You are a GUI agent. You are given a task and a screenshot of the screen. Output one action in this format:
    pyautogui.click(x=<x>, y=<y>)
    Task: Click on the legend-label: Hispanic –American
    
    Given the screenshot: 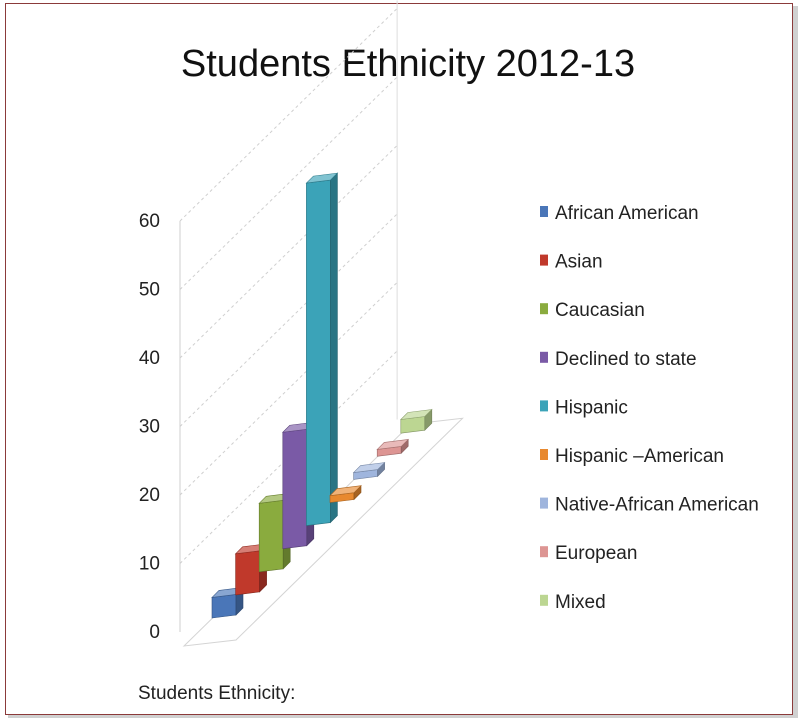 What is the action you would take?
    pyautogui.click(x=639, y=456)
    